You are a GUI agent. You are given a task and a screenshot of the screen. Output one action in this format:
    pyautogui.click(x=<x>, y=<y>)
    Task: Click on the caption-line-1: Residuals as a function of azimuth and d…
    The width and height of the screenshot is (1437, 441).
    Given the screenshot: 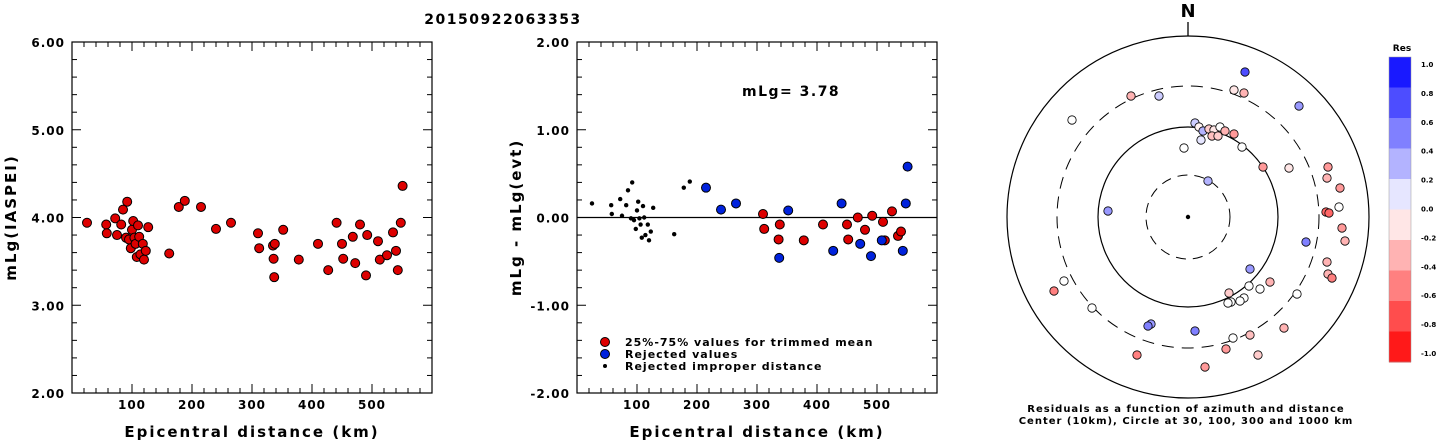 What is the action you would take?
    pyautogui.click(x=1185, y=409)
    